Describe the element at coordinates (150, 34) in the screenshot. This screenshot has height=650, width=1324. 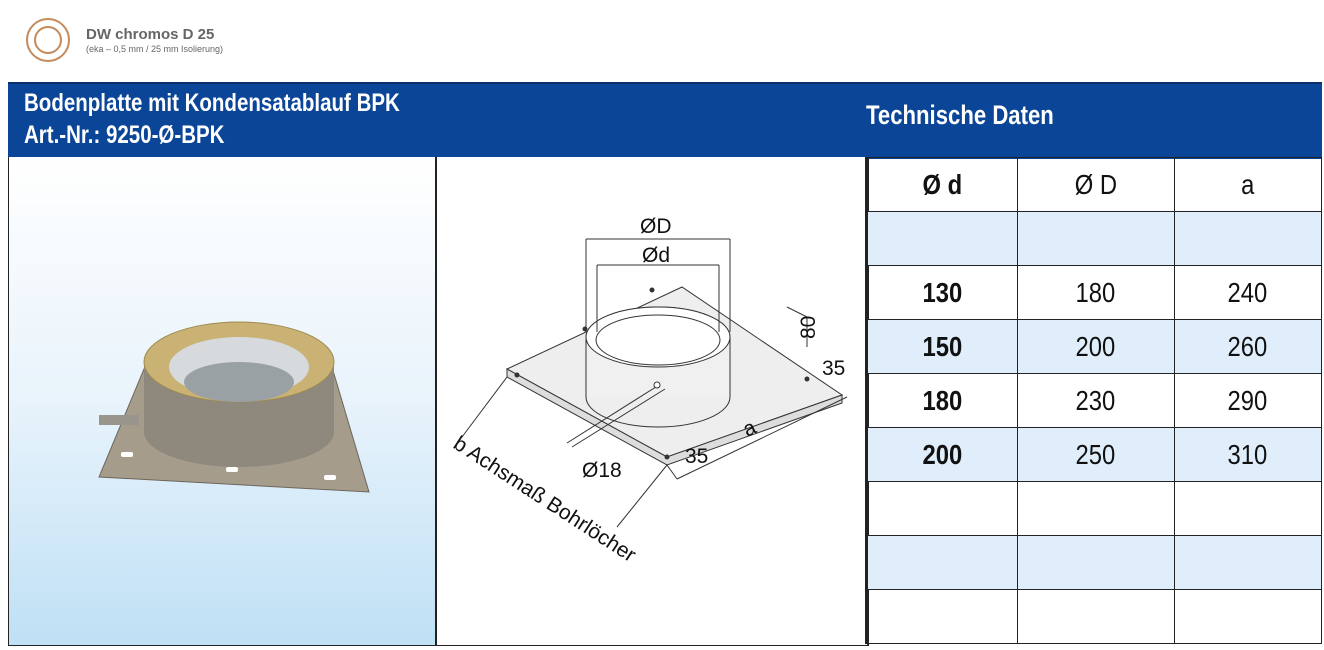
I see `brand-name: DW chromos D 25` at that location.